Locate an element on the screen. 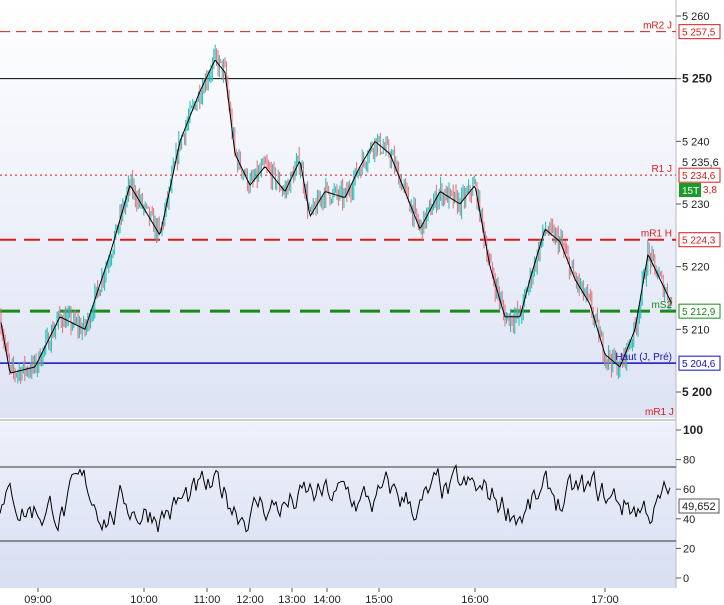 Image resolution: width=724 pixels, height=605 pixels. last-price-badge: 15T 3,8 is located at coordinates (698, 190).